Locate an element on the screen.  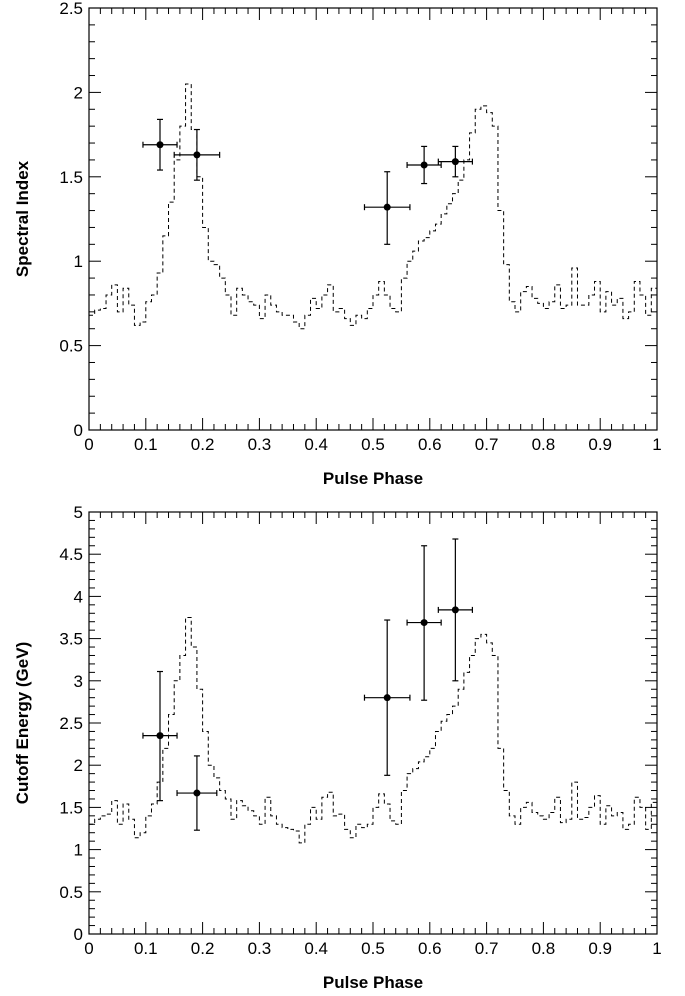
y-tick-label: 4 is located at coordinates (78, 596).